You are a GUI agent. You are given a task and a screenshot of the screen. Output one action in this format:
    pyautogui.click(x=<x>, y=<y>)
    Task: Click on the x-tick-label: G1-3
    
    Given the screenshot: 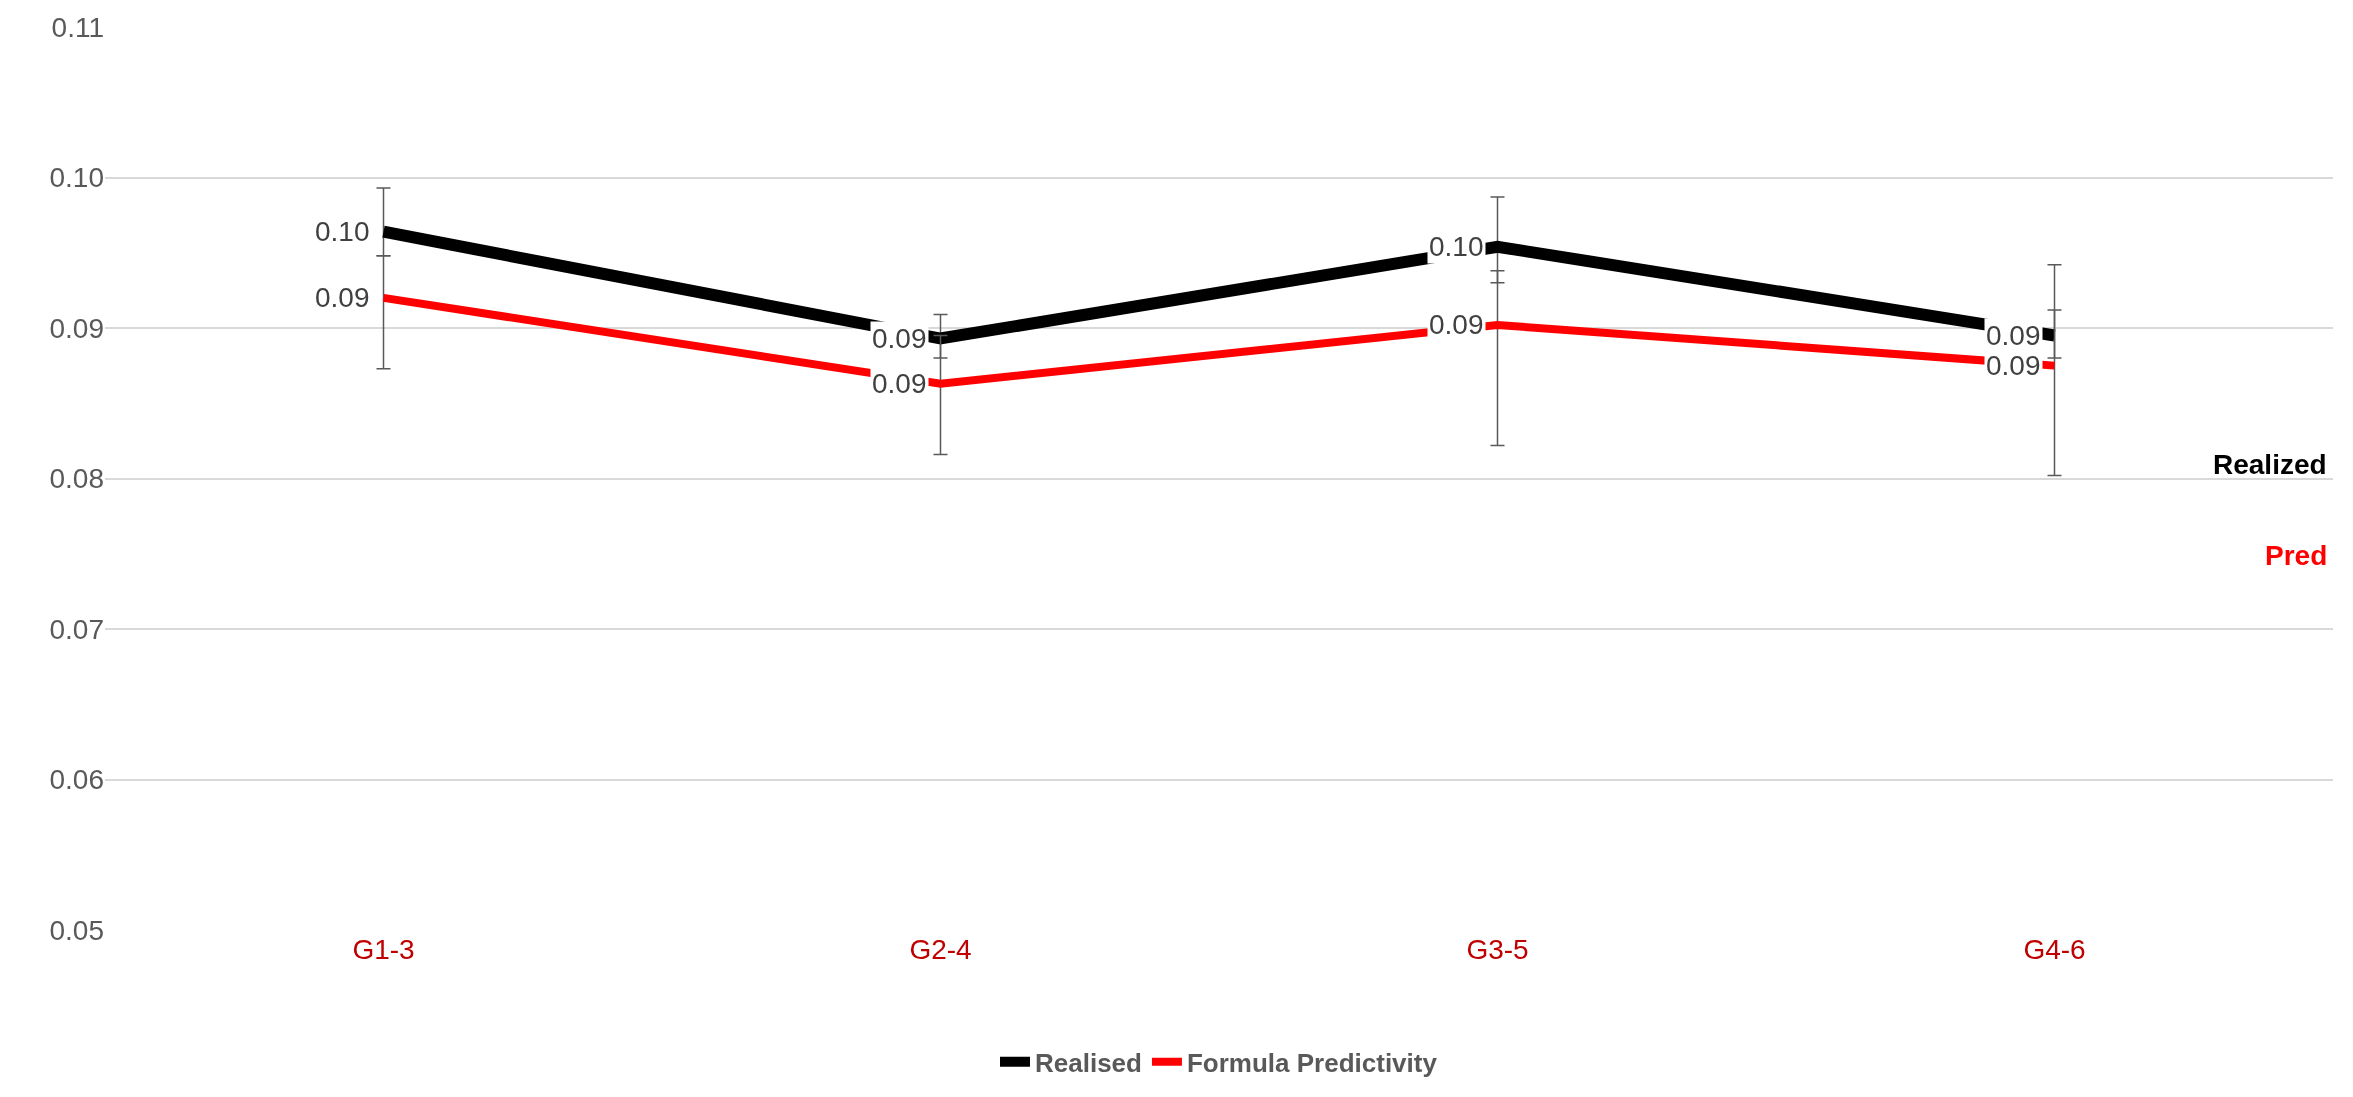 What is the action you would take?
    pyautogui.click(x=383, y=949)
    